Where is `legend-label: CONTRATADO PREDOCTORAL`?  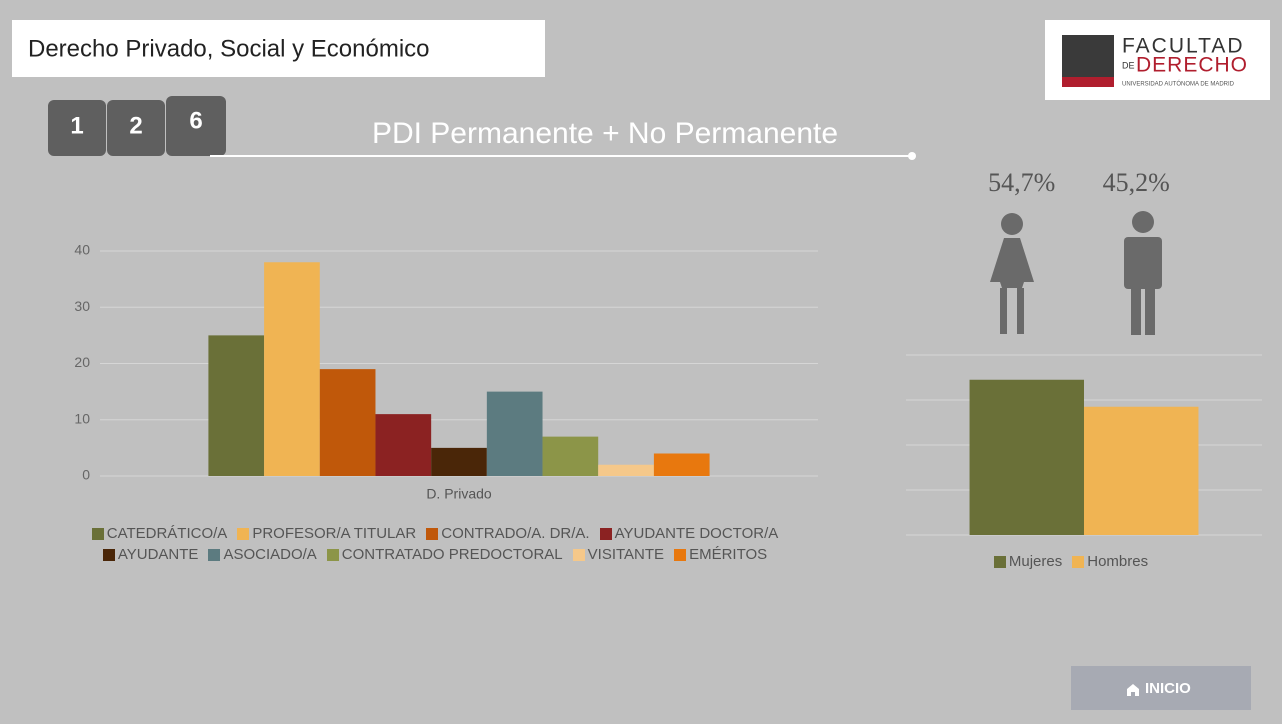 legend-label: CONTRATADO PREDOCTORAL is located at coordinates (452, 554).